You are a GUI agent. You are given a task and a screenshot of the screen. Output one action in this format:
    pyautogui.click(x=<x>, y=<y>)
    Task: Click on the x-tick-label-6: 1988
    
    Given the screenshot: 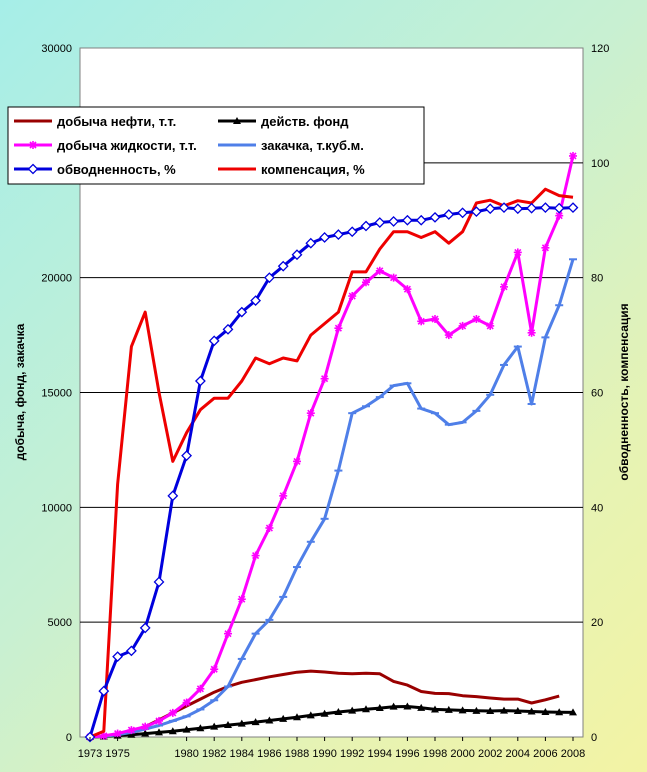 What is the action you would take?
    pyautogui.click(x=297, y=754)
    